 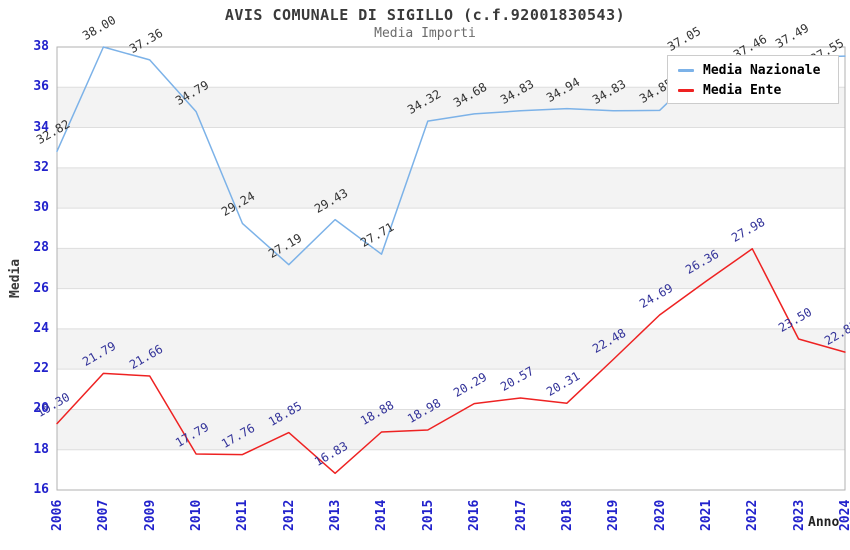 I want to click on x-tick-label: 2020, so click(x=660, y=515).